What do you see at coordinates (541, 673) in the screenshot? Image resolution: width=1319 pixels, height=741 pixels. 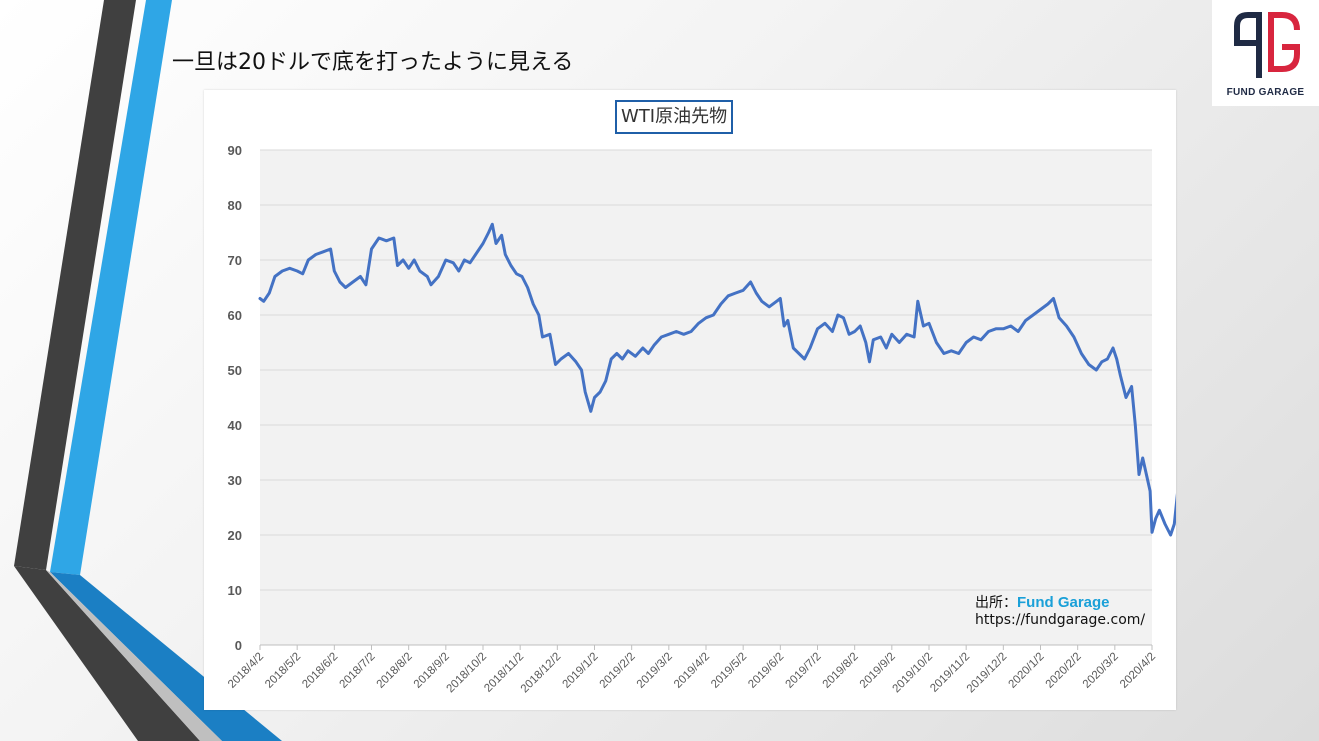 I see `x-tick-label: 2018/12/2` at bounding box center [541, 673].